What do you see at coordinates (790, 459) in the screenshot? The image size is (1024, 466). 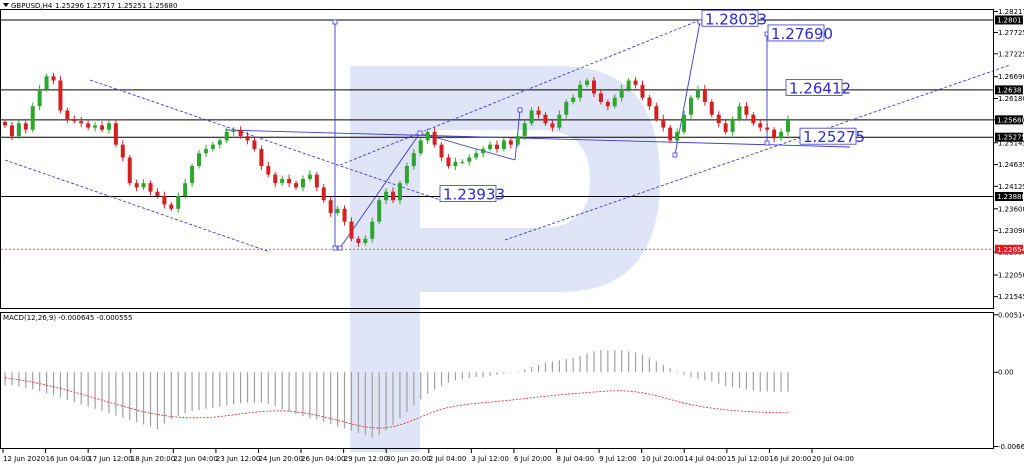 I see `x-tick-label: 16 Jul 20:00` at bounding box center [790, 459].